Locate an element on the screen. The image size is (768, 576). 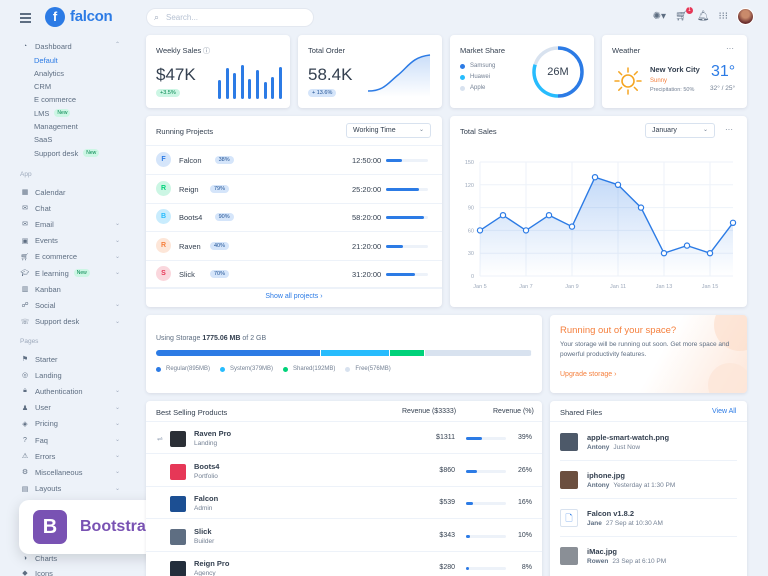
sidebar-item-kanban: ▥ Kanban is located at coordinates (40, 289).